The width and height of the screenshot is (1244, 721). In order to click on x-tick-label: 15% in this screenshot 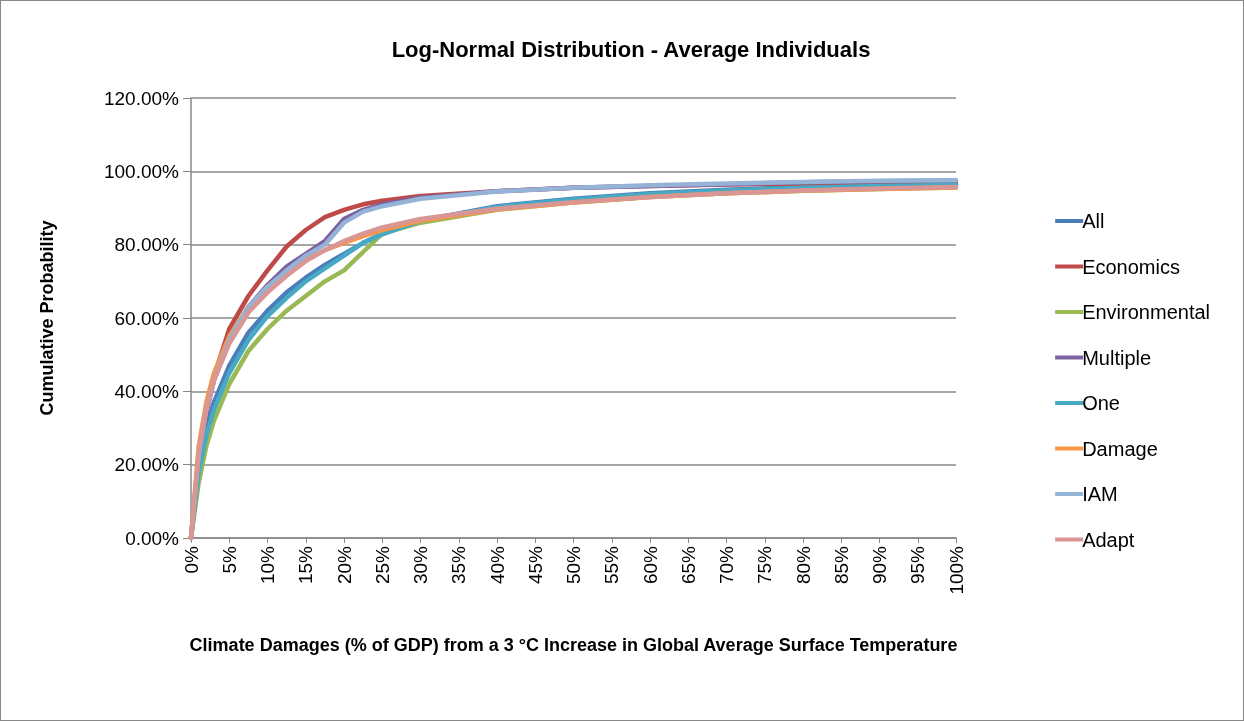, I will do `click(306, 565)`.